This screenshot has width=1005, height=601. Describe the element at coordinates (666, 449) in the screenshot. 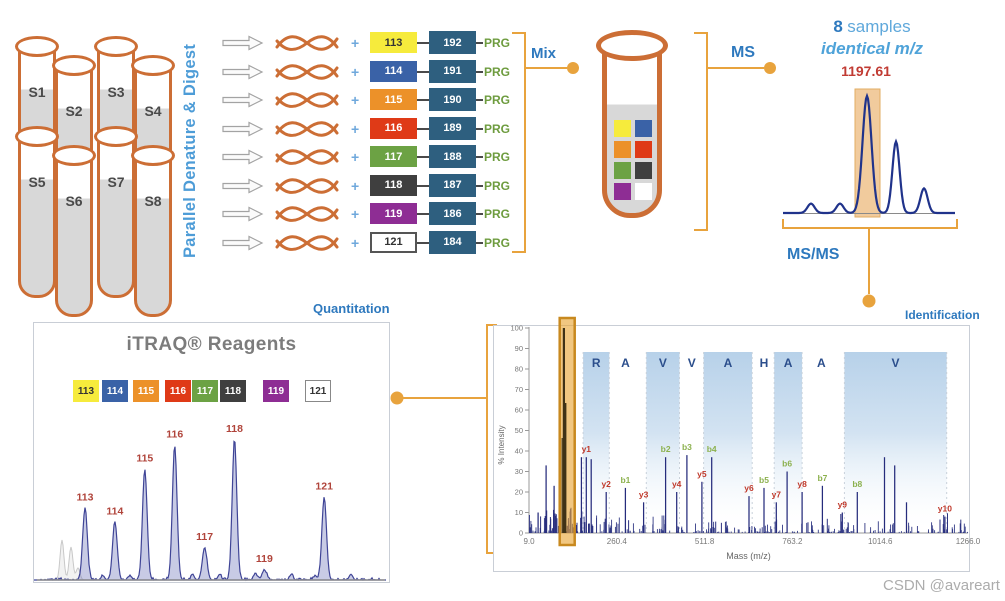

I see `svg-text: b2` at that location.